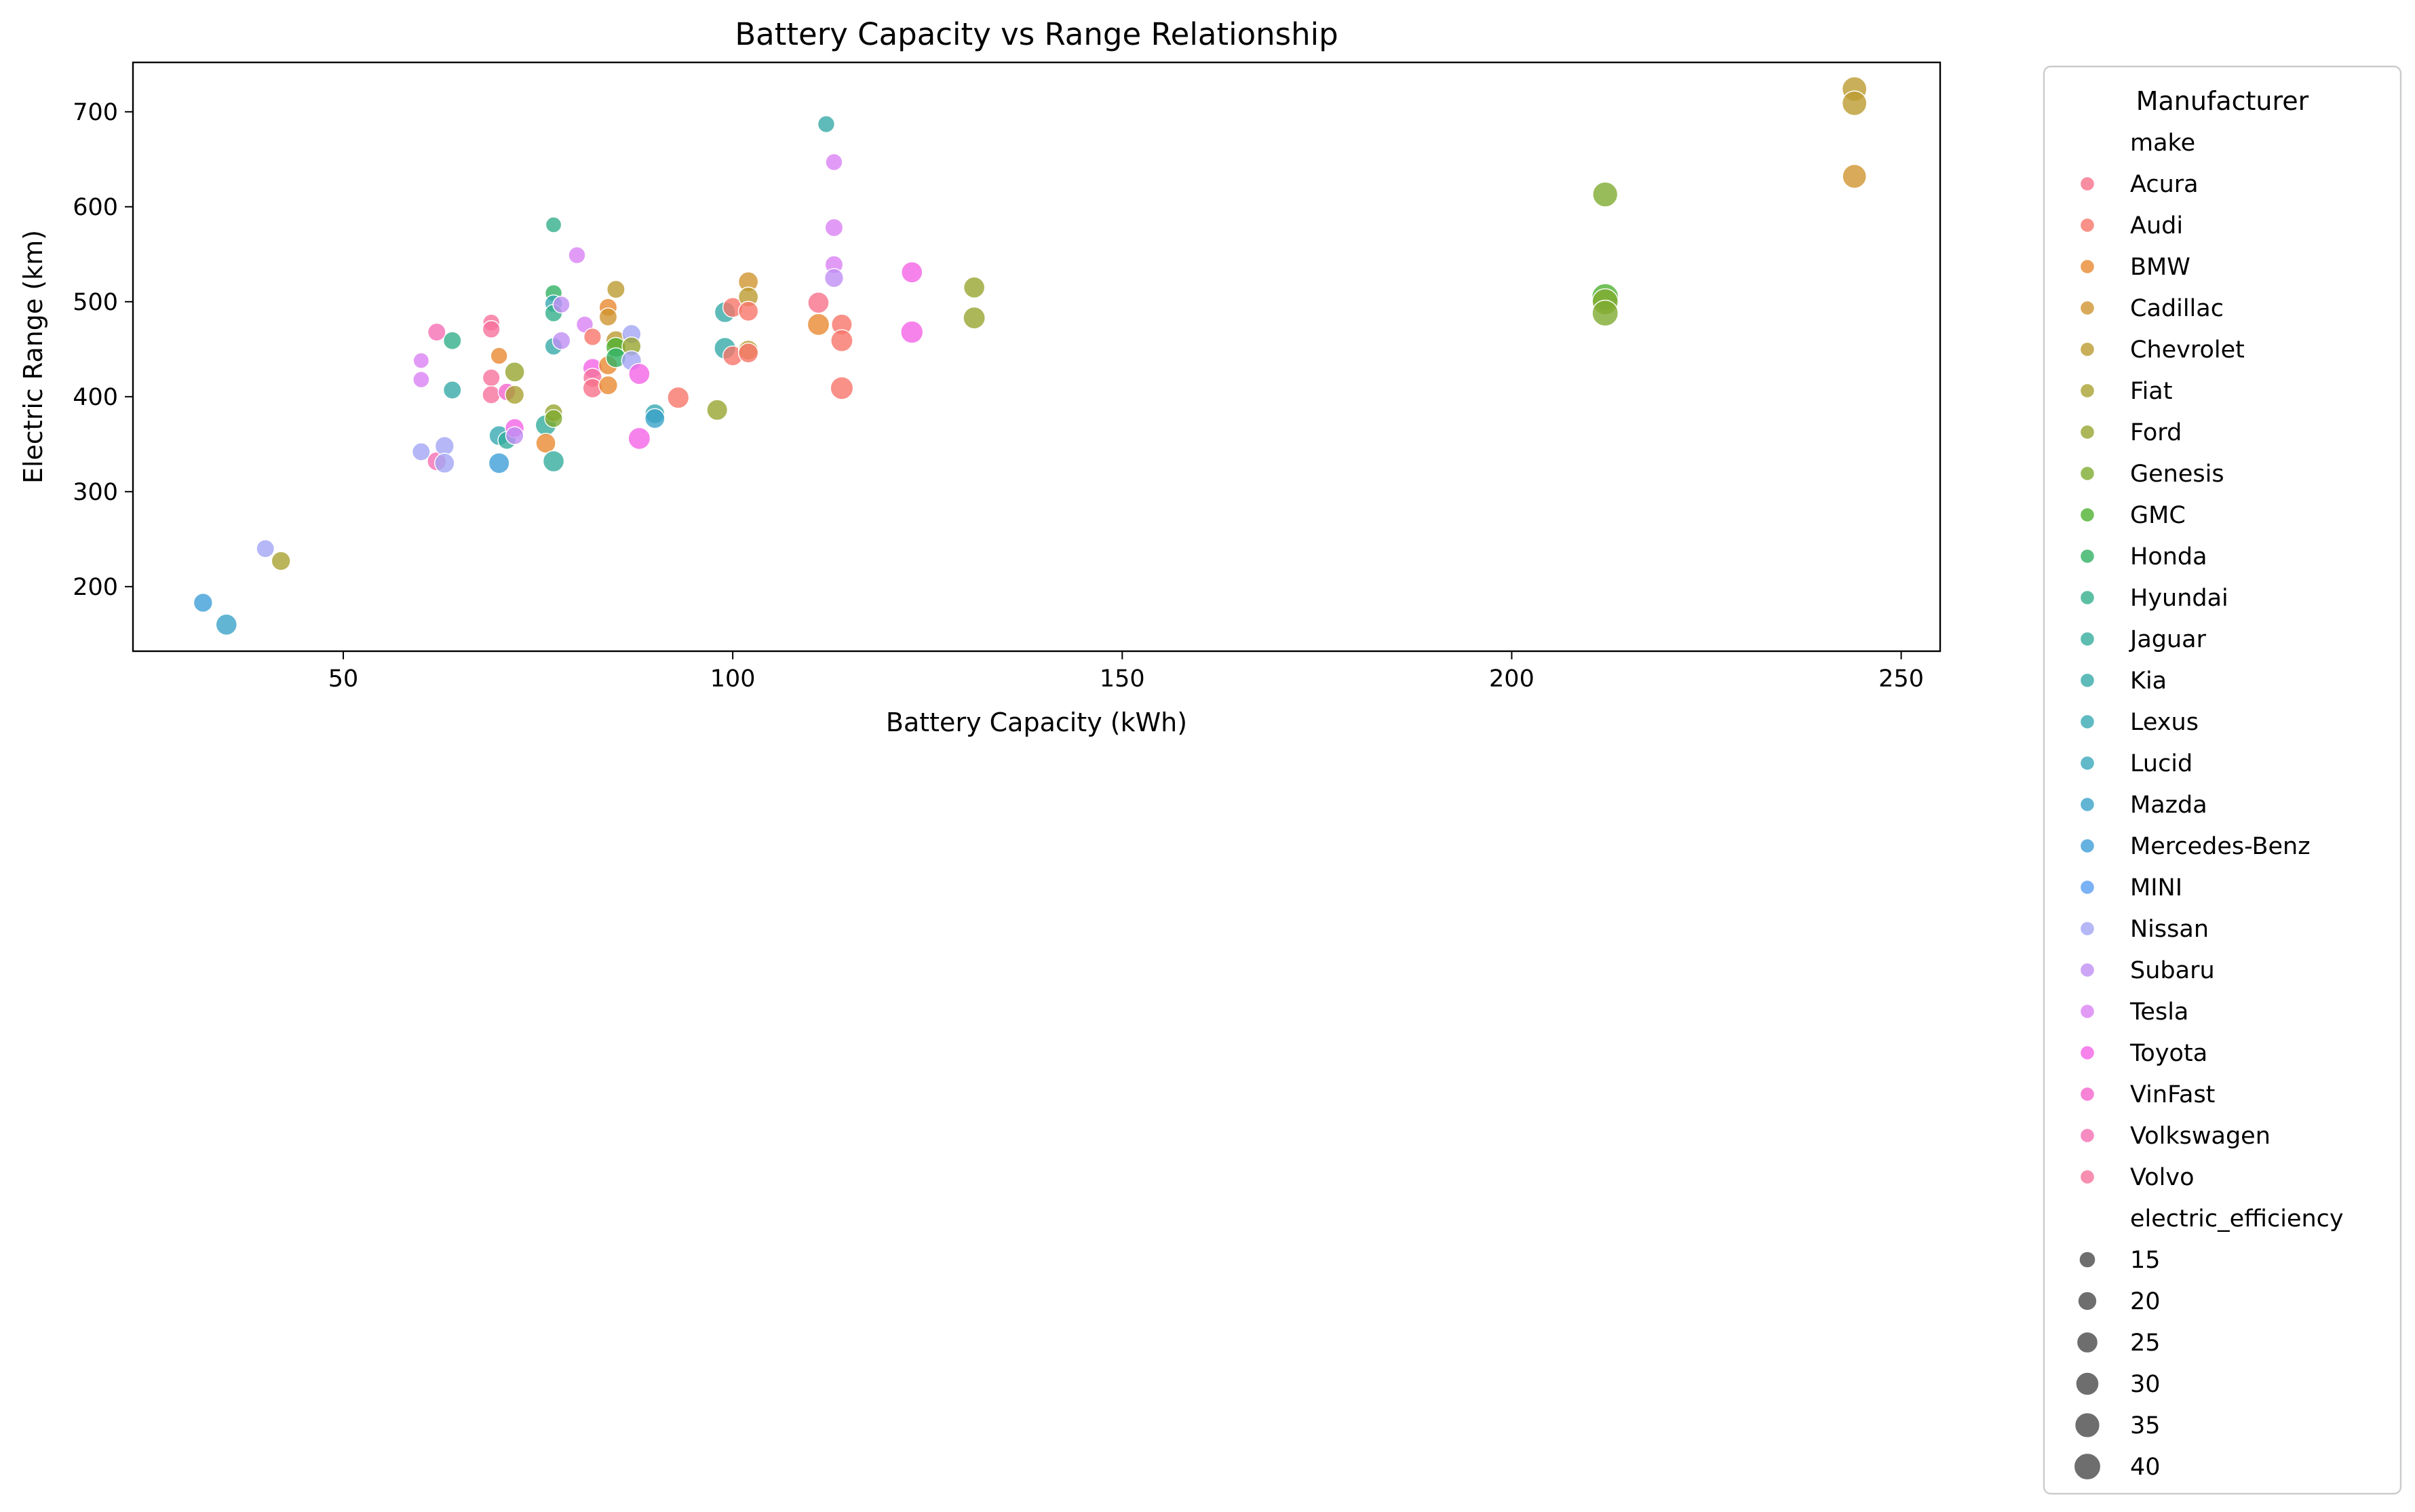  Describe the element at coordinates (2162, 143) in the screenshot. I see `legend-hue-header: make` at that location.